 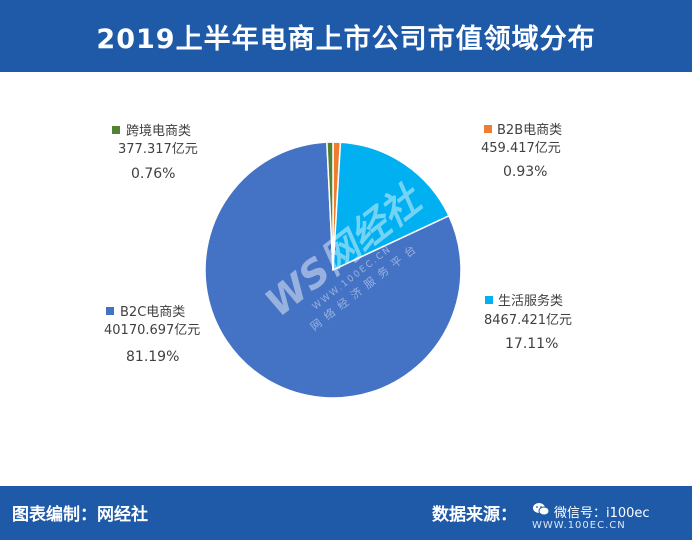 I want to click on slice-percent-crossborder: 0.76%, so click(x=153, y=174).